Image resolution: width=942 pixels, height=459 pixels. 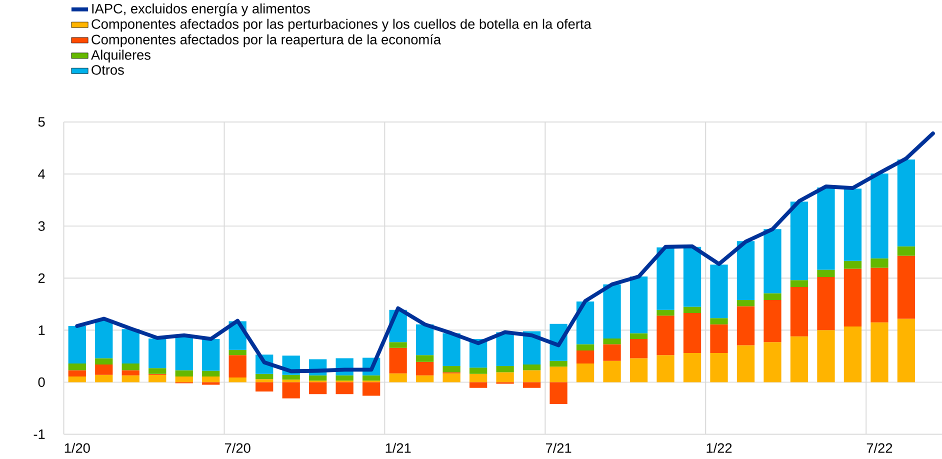 What do you see at coordinates (41, 383) in the screenshot?
I see `y-tick-label: 0` at bounding box center [41, 383].